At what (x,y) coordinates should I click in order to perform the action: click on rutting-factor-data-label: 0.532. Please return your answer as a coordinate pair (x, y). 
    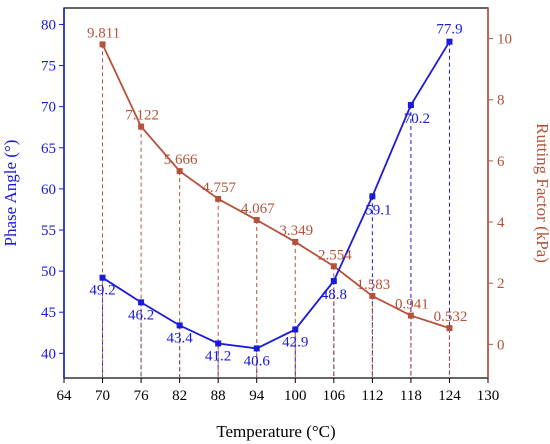
    Looking at the image, I should click on (451, 317).